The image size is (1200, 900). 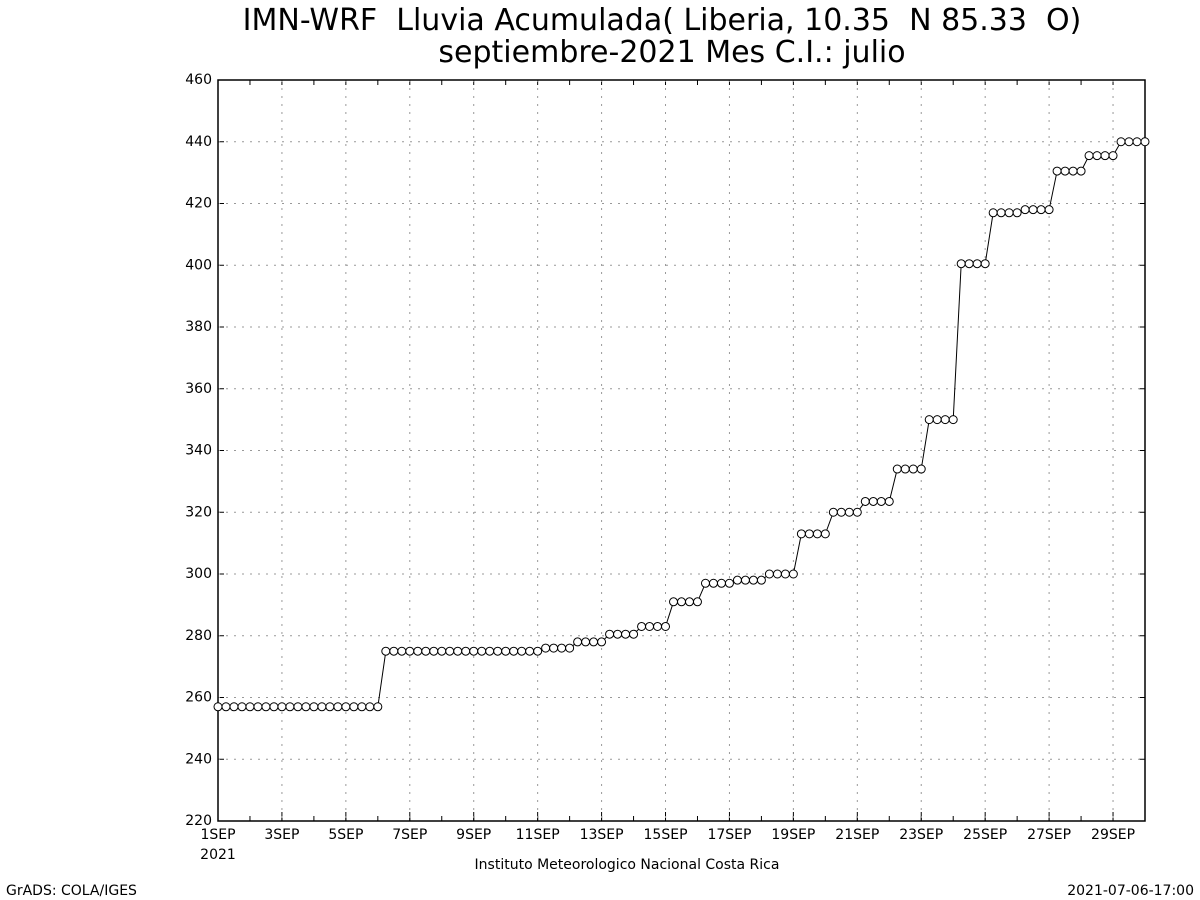 I want to click on y-tick-label: 380, so click(x=198, y=327).